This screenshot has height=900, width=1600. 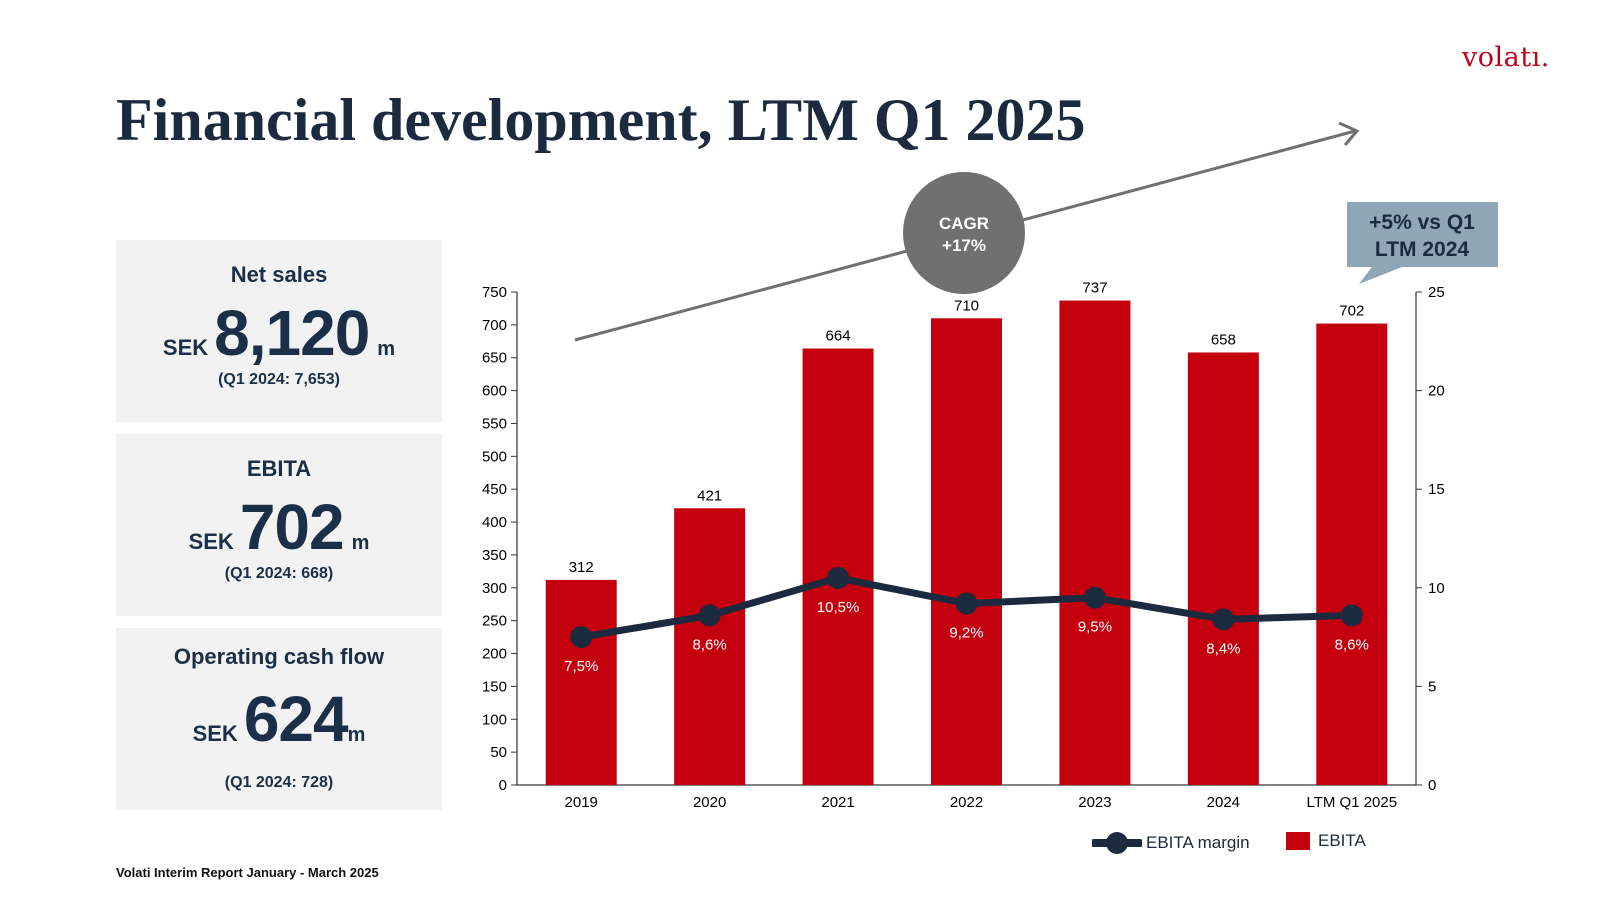 What do you see at coordinates (494, 686) in the screenshot?
I see `y-left-tick-label: 150` at bounding box center [494, 686].